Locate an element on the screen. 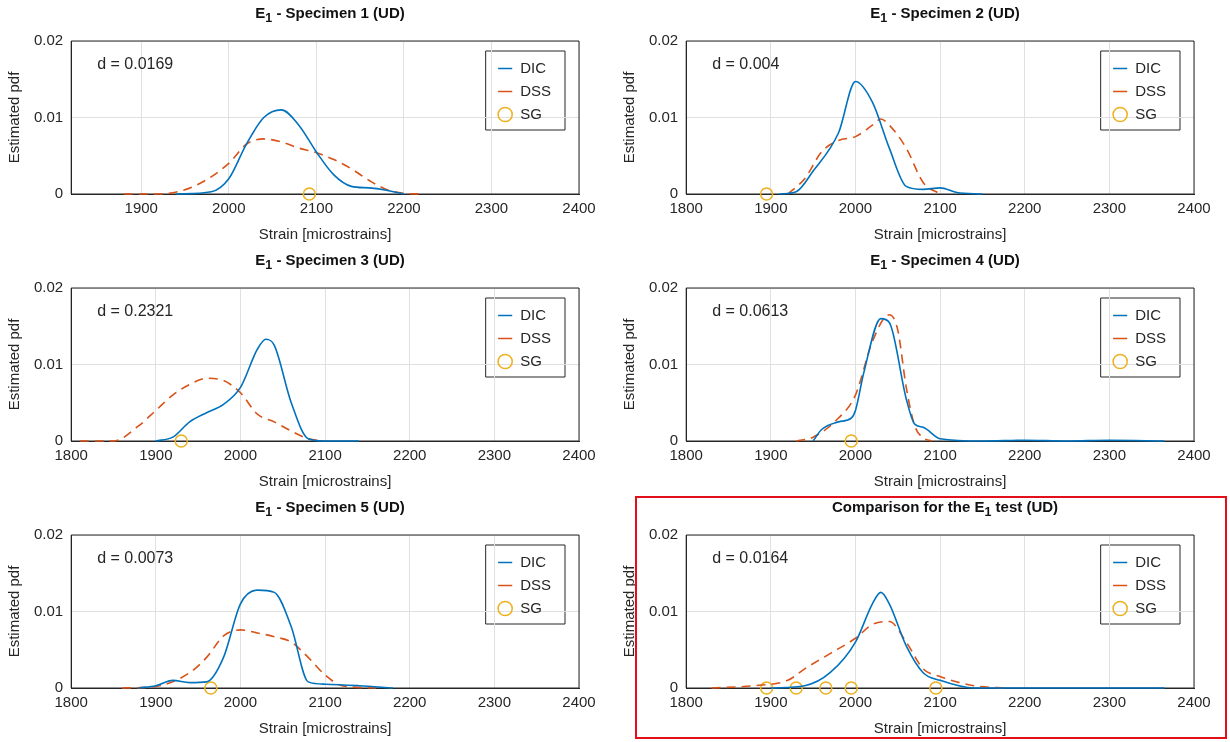 This screenshot has height=742, width=1230. chart-title: E$_{1}$ - Specimen 4 (UD) is located at coordinates (945, 261).